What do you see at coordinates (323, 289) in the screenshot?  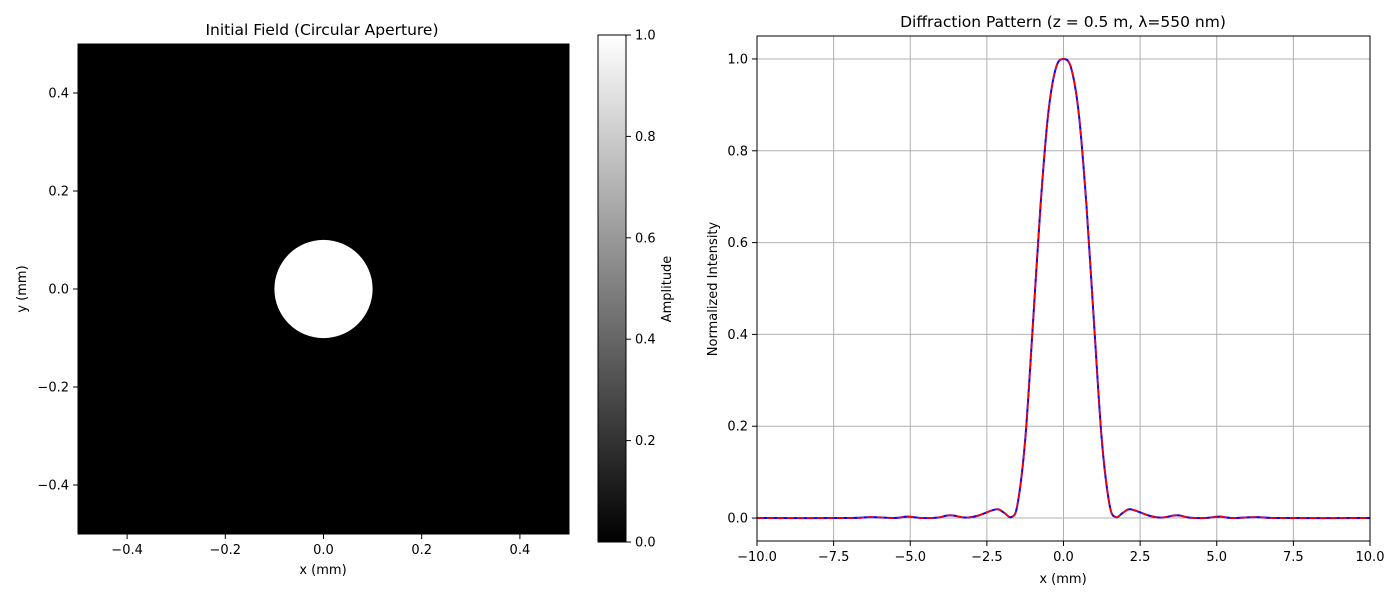 I see `aperture-disk` at bounding box center [323, 289].